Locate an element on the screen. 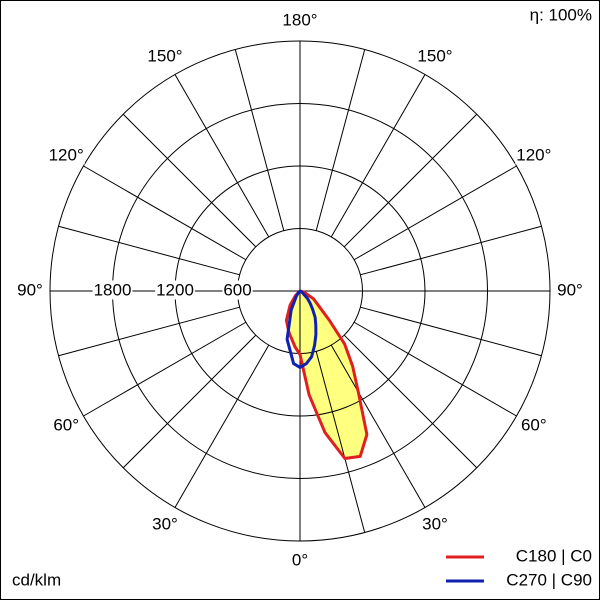 This screenshot has height=600, width=600. unit-label: cd/klm is located at coordinates (36, 579).